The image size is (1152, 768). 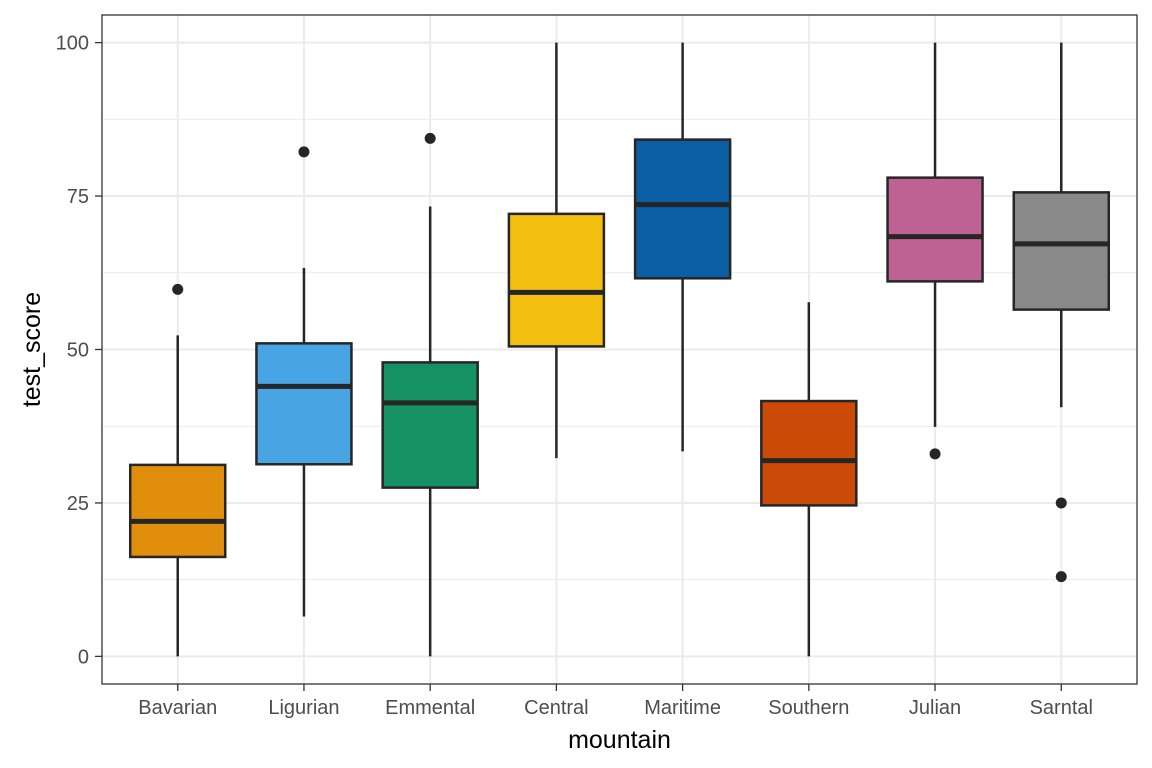 I want to click on y-tick-label: 50, so click(x=78, y=351).